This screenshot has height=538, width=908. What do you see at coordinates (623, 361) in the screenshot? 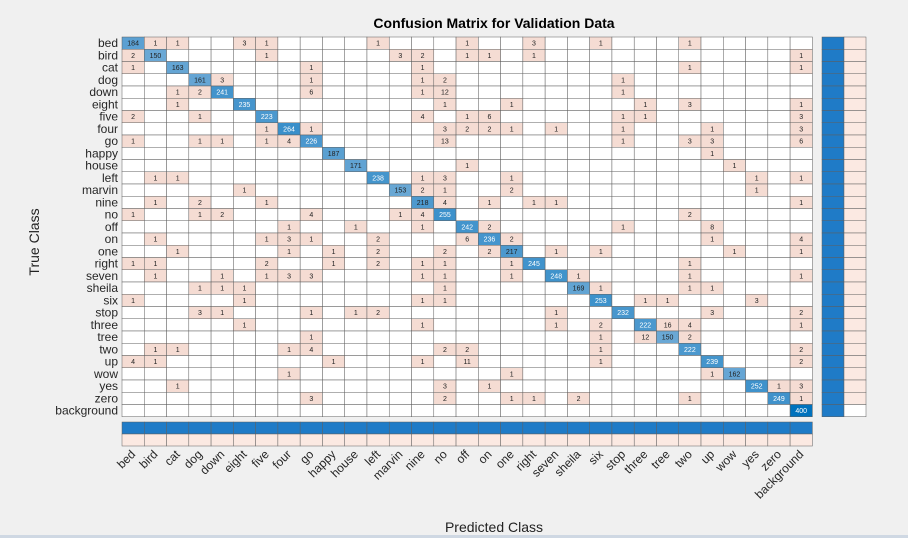
I see `matrix-cell-up-stop` at bounding box center [623, 361].